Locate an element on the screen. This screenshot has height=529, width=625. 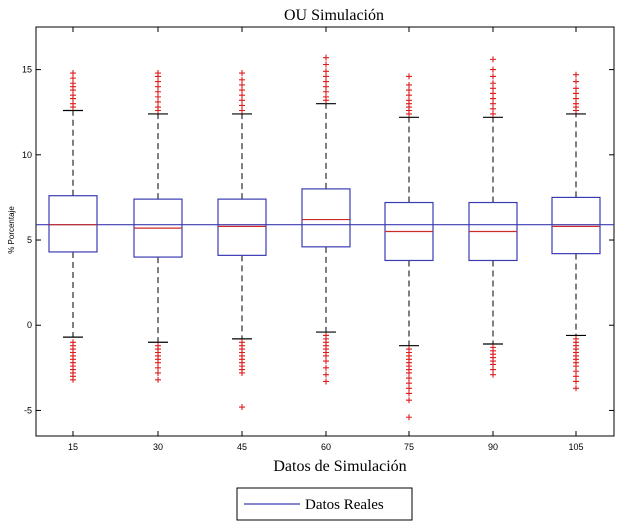
y-tick-label: 0 is located at coordinates (29, 325).